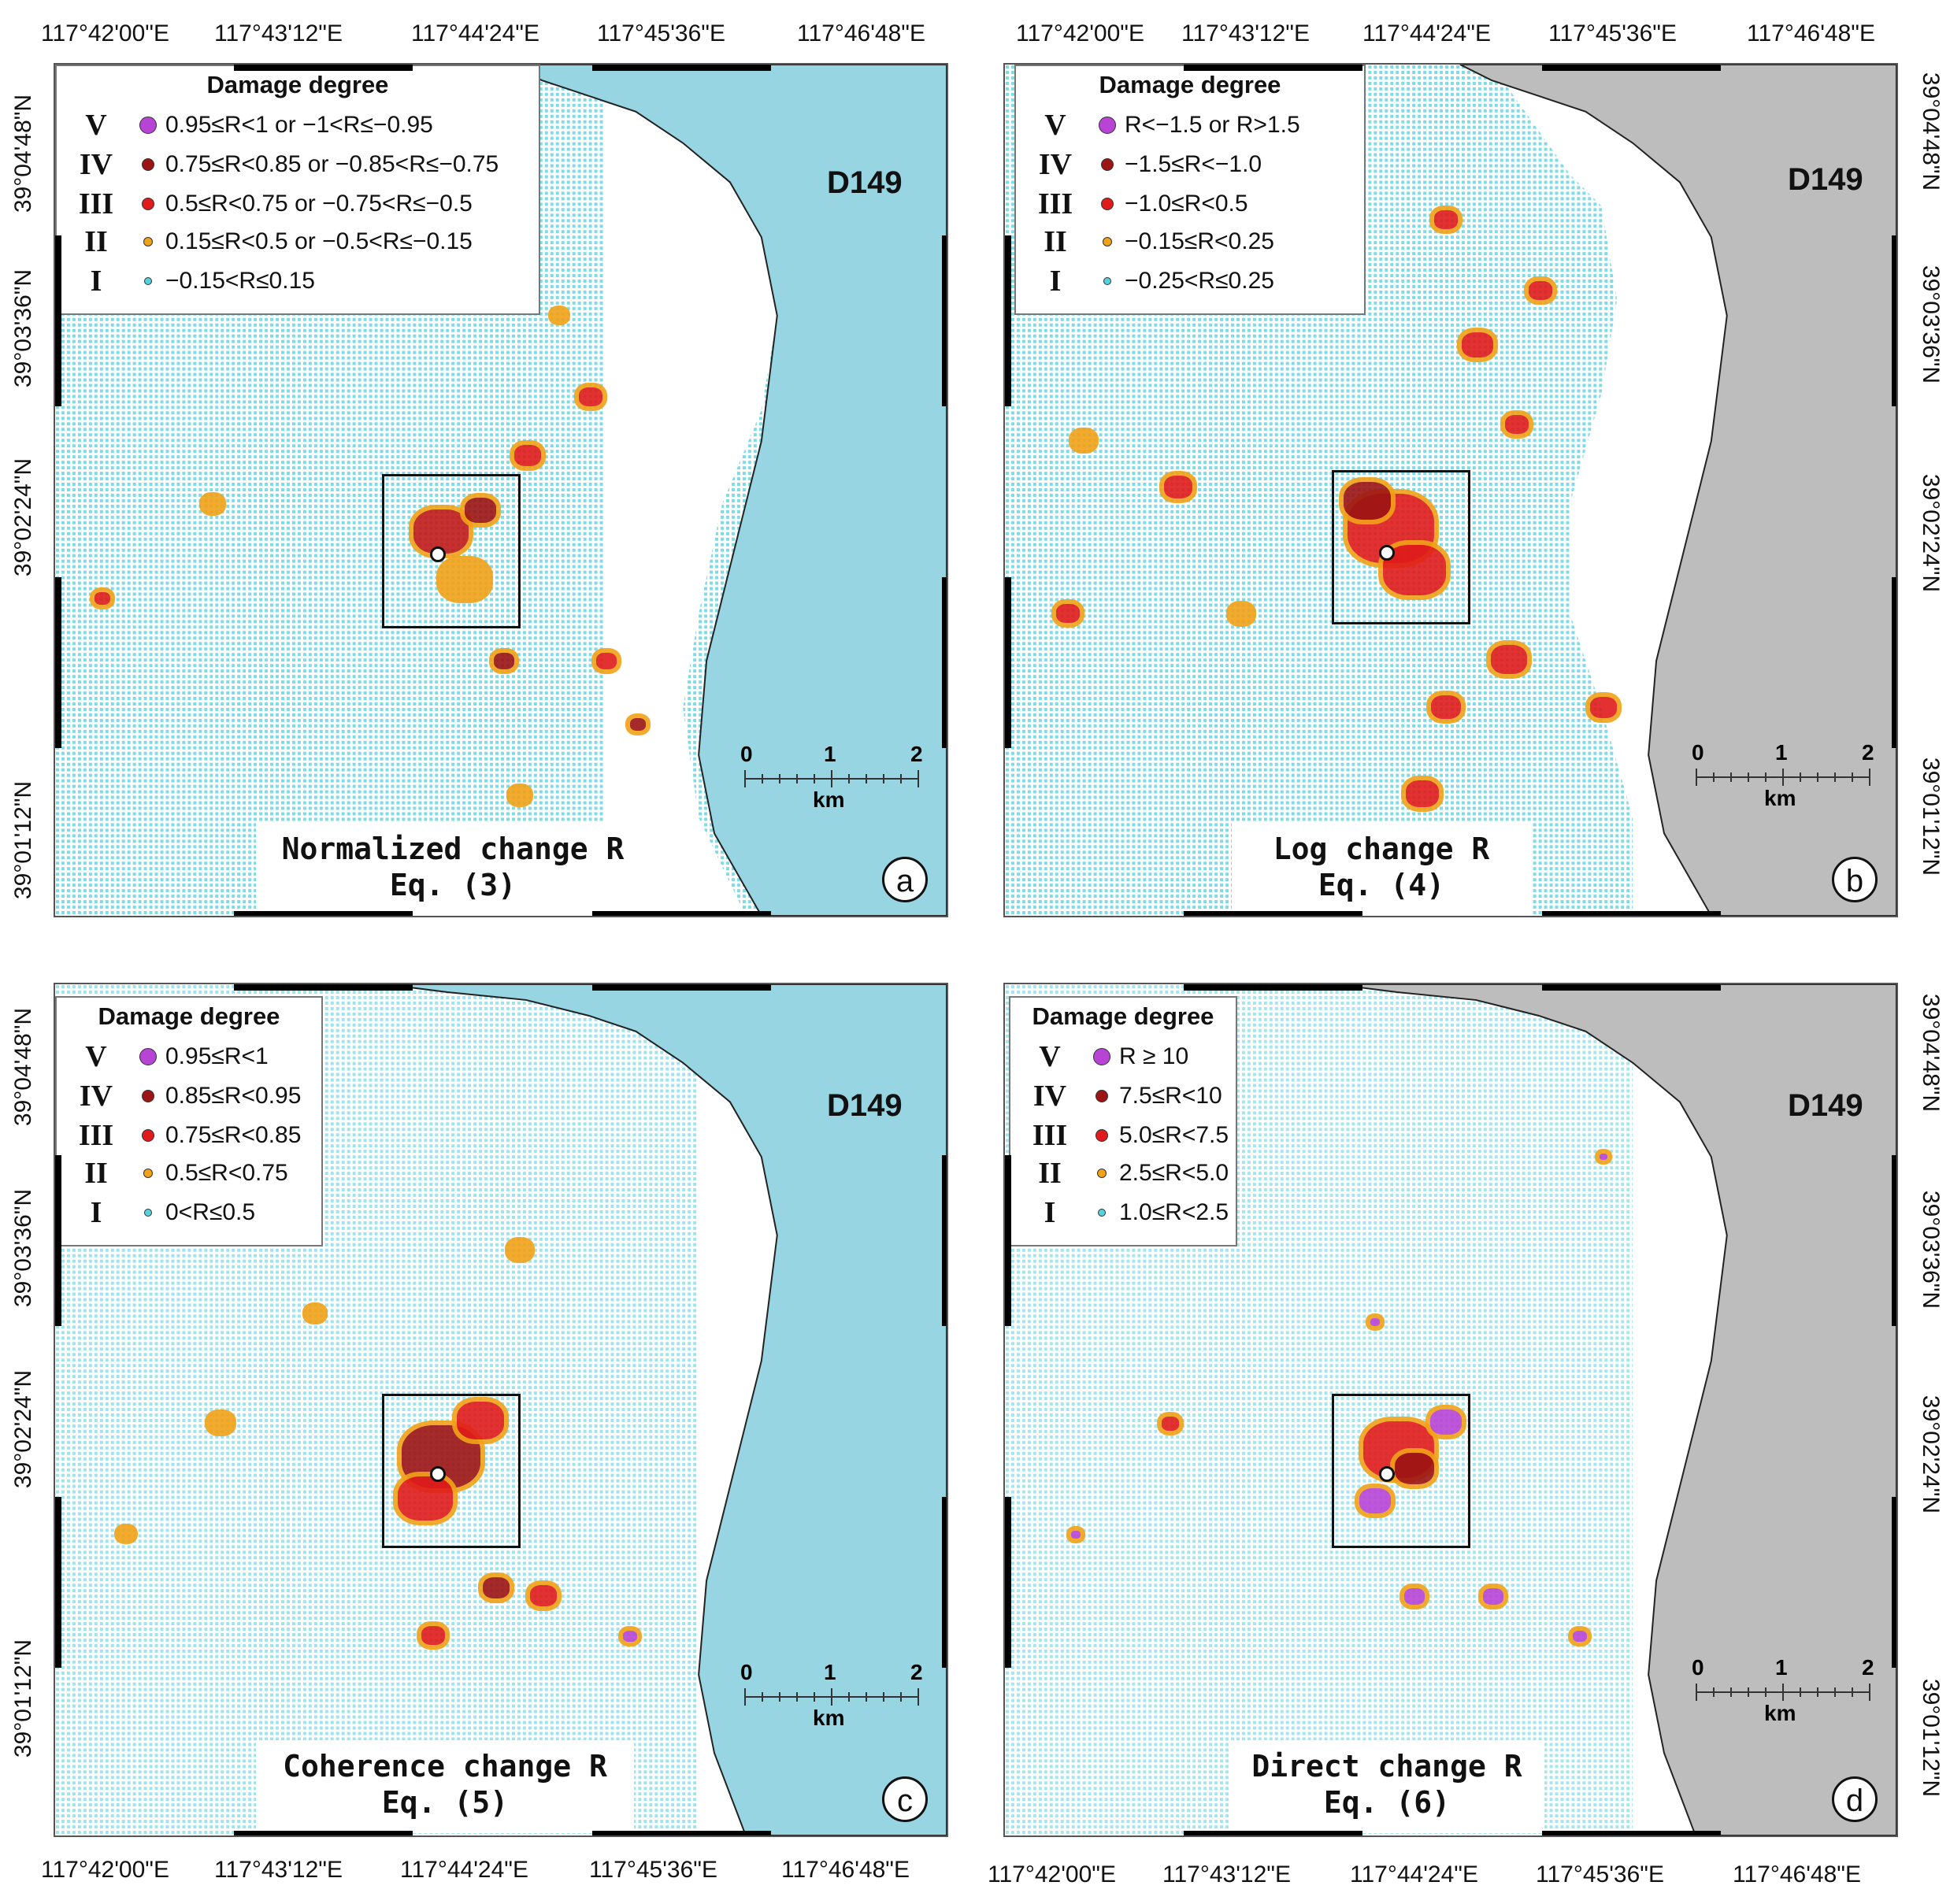  I want to click on legend-row-v: V R<−1.5 or R>1.5, so click(1158, 125).